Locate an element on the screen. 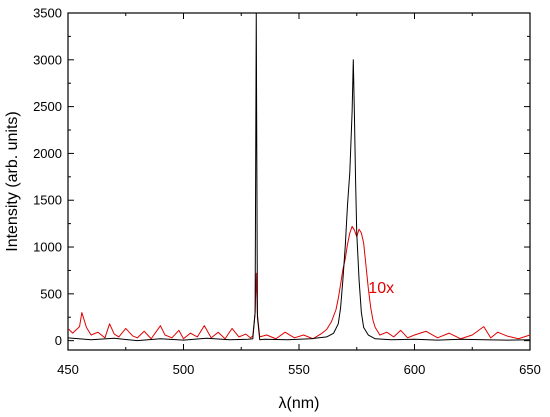 The width and height of the screenshot is (550, 417). x-tick-label: 650 is located at coordinates (530, 369).